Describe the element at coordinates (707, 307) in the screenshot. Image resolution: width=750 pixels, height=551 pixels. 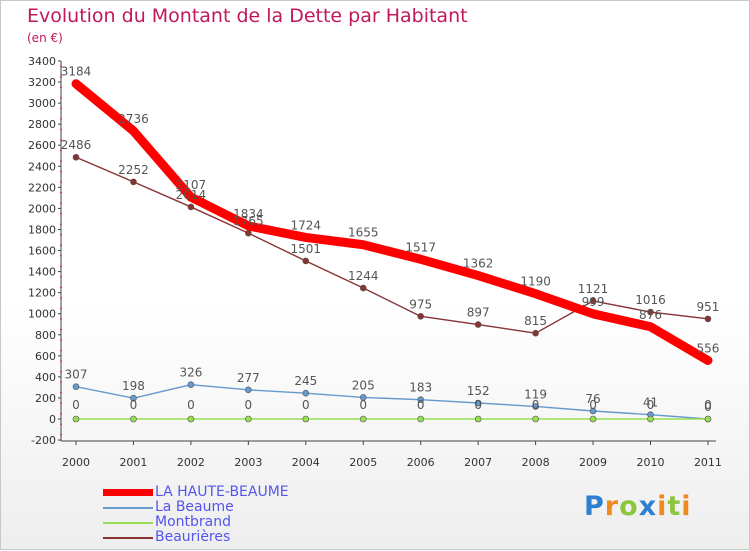
I see `data-label: 951` at that location.